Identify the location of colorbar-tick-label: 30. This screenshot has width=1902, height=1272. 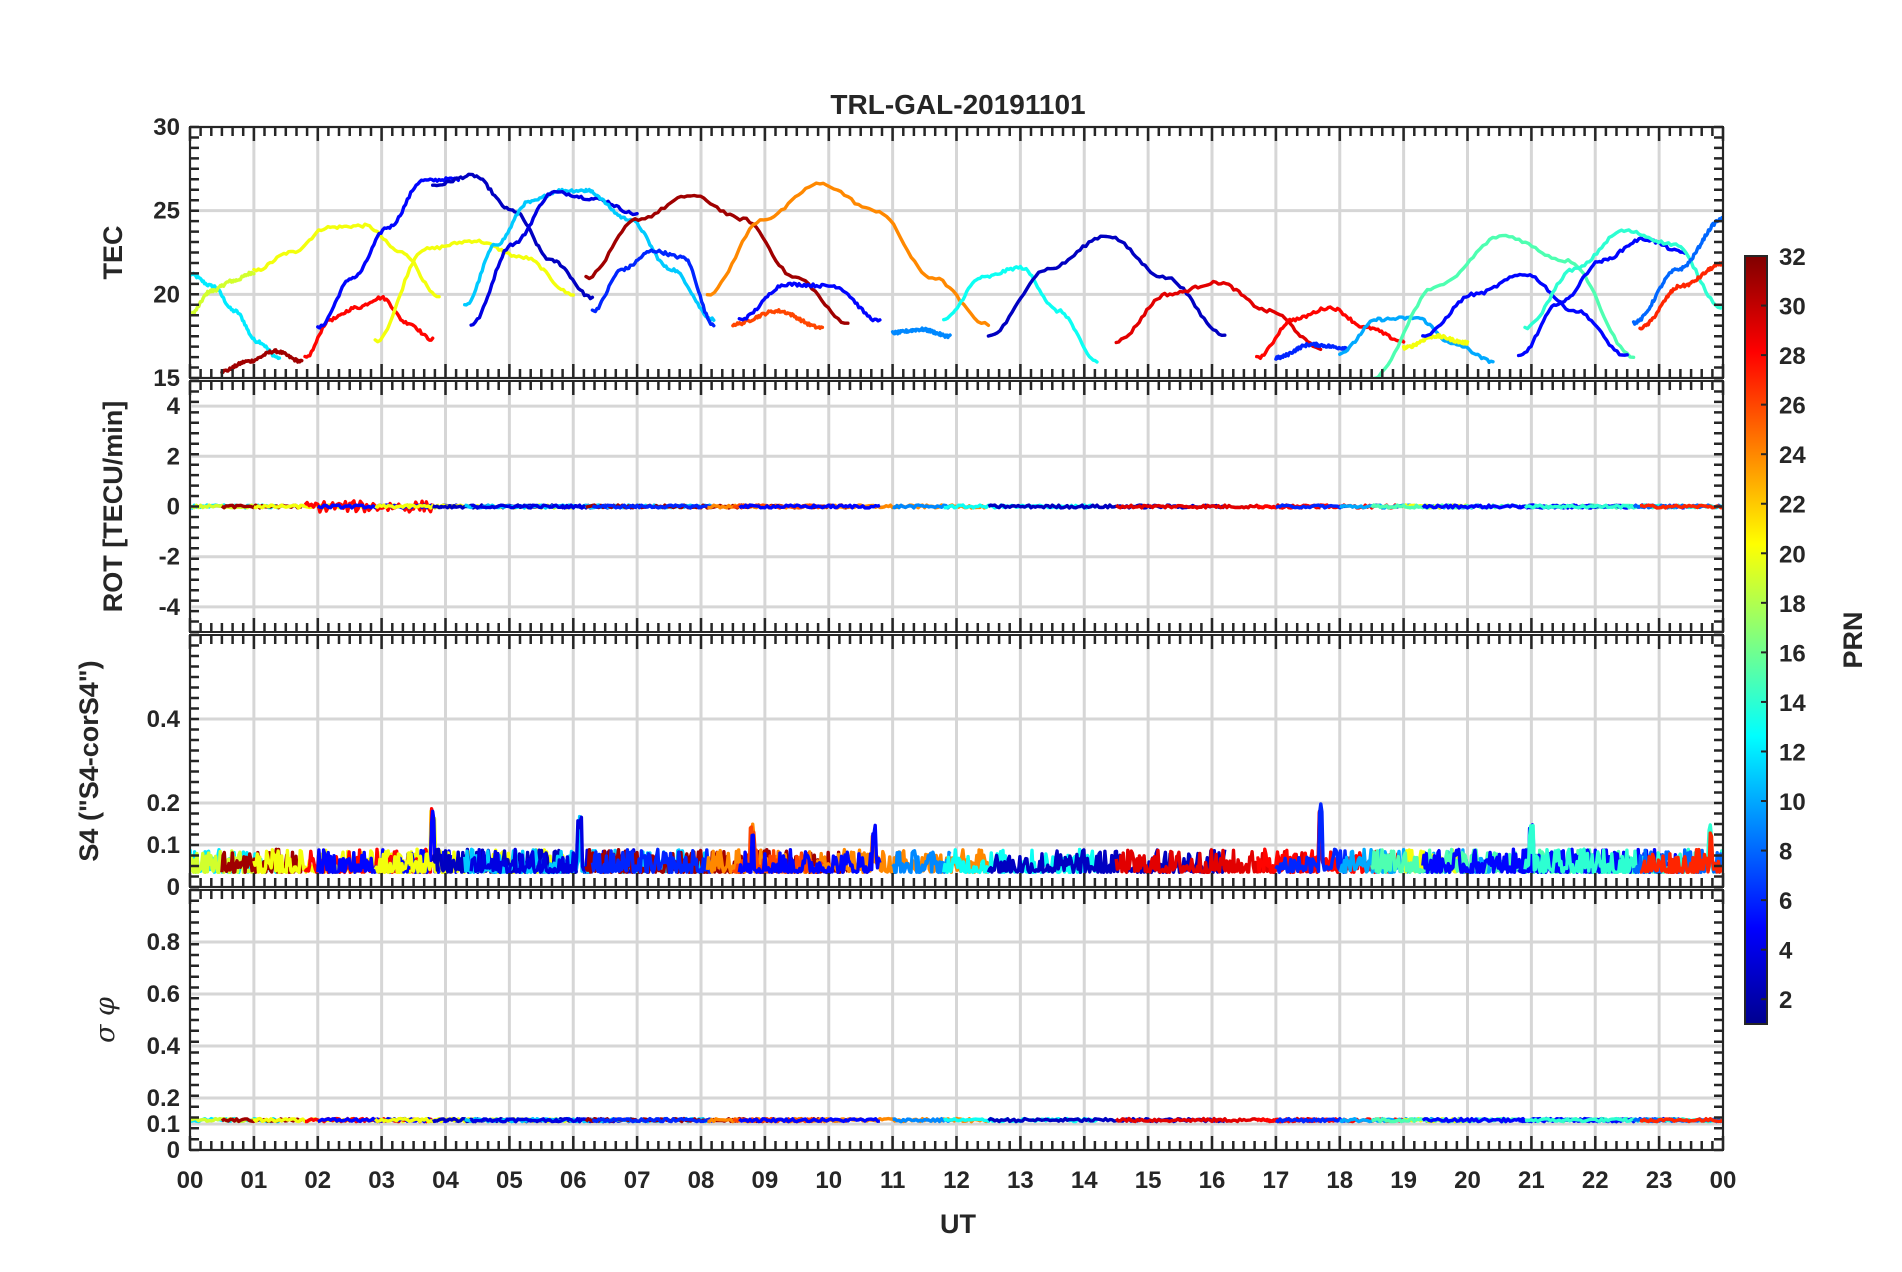
(1792, 307).